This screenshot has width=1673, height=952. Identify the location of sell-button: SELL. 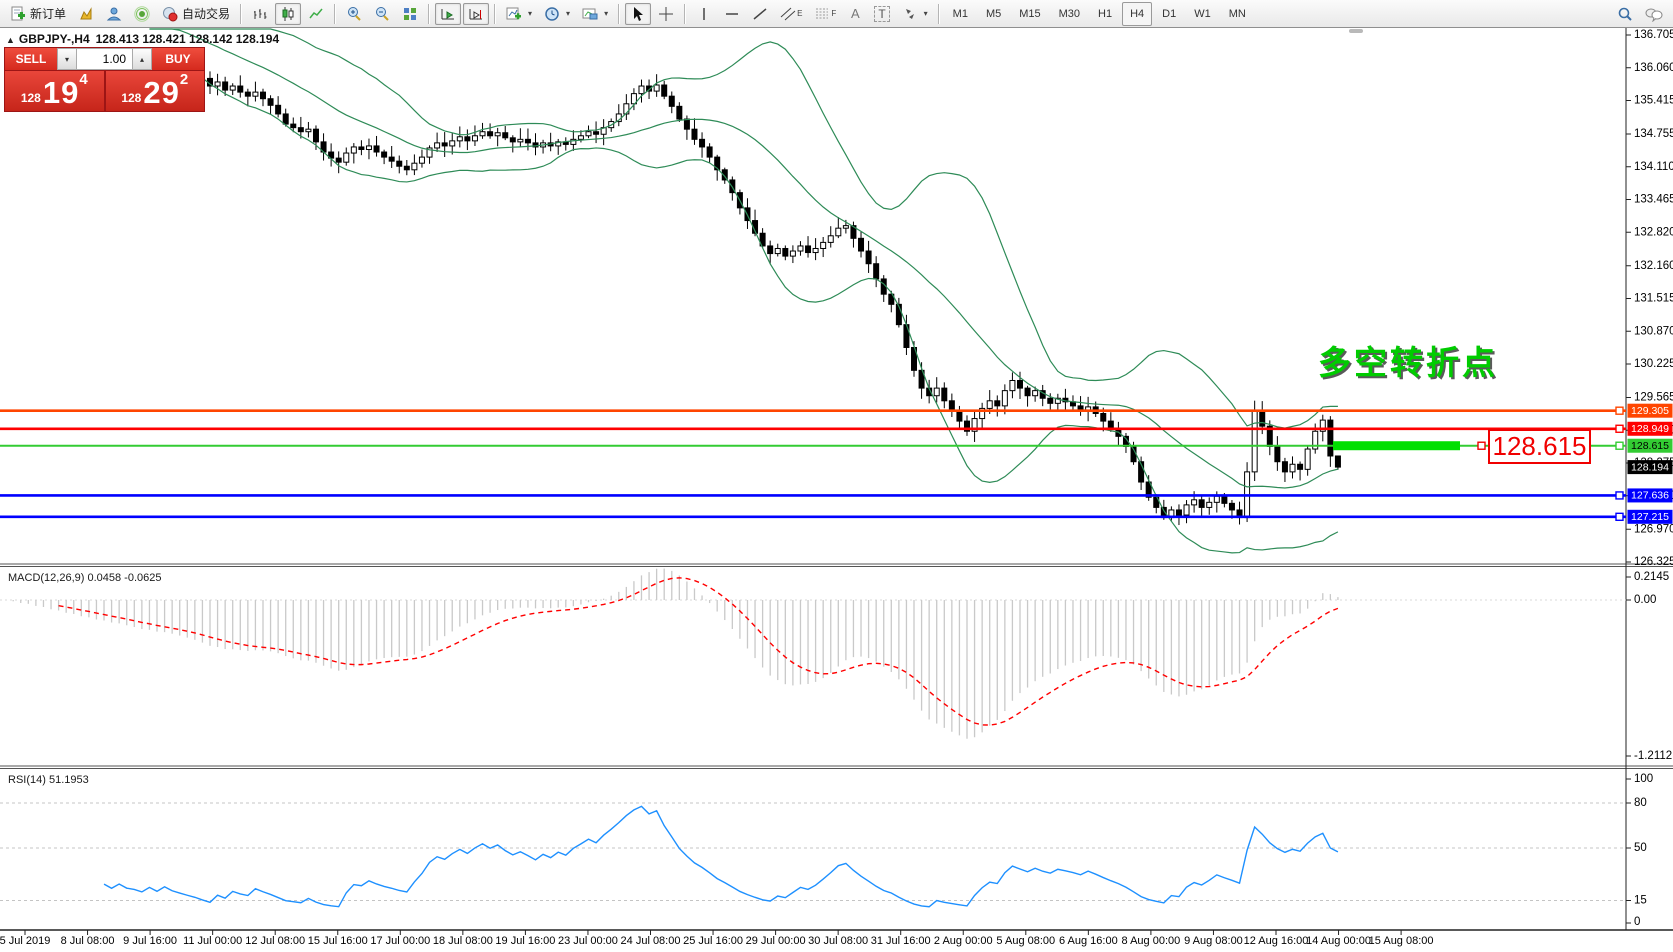
(31, 59).